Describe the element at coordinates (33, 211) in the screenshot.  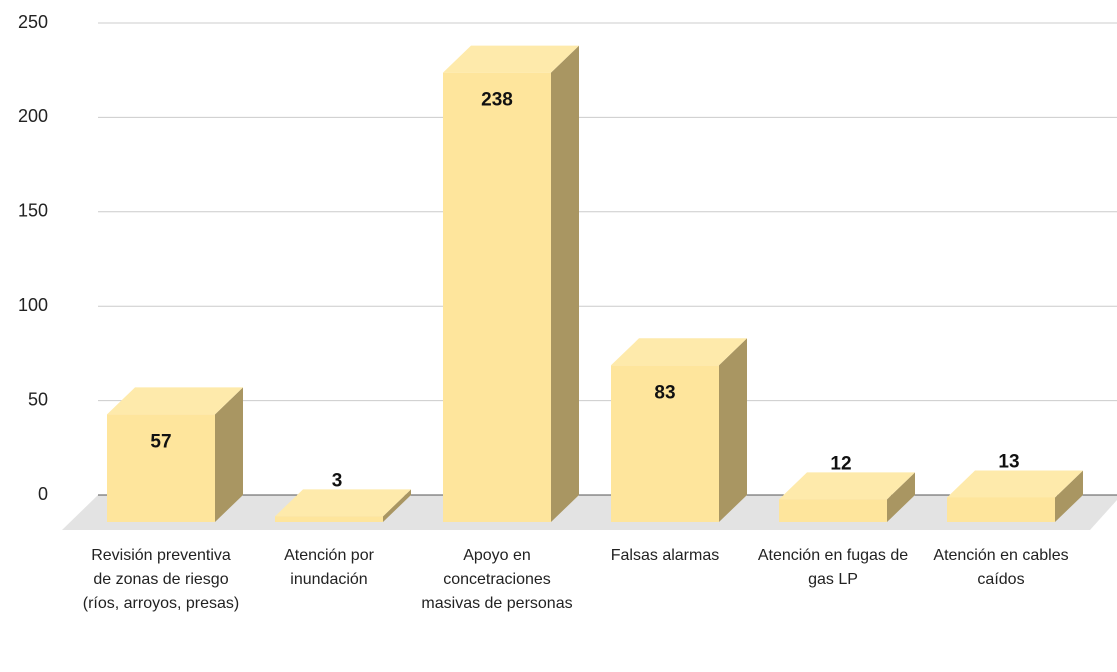
I see `y-tick-label: 150` at that location.